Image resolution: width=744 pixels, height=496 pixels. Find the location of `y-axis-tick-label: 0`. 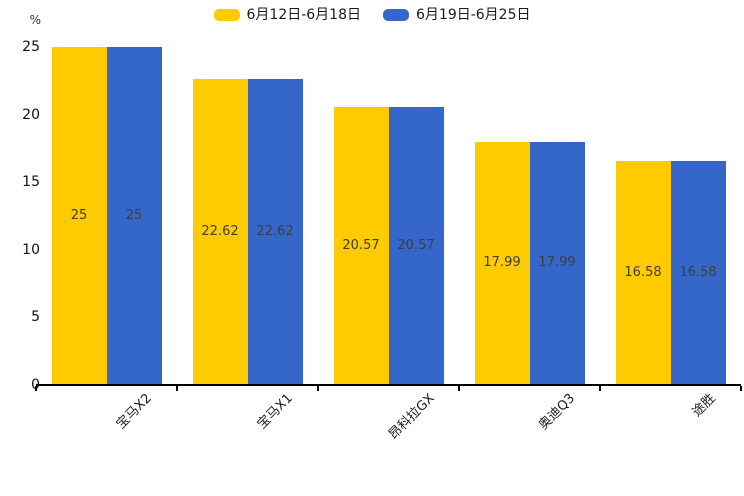

y-axis-tick-label: 0 is located at coordinates (35, 385).